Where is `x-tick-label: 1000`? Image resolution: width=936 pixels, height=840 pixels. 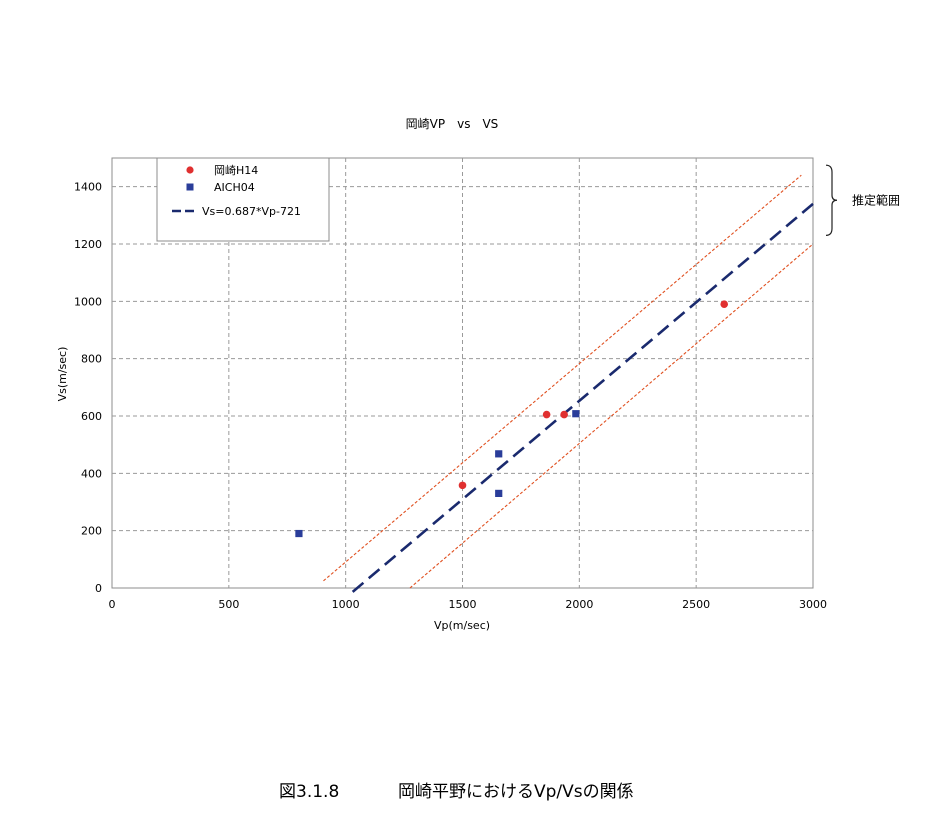
x-tick-label: 1000 is located at coordinates (346, 604).